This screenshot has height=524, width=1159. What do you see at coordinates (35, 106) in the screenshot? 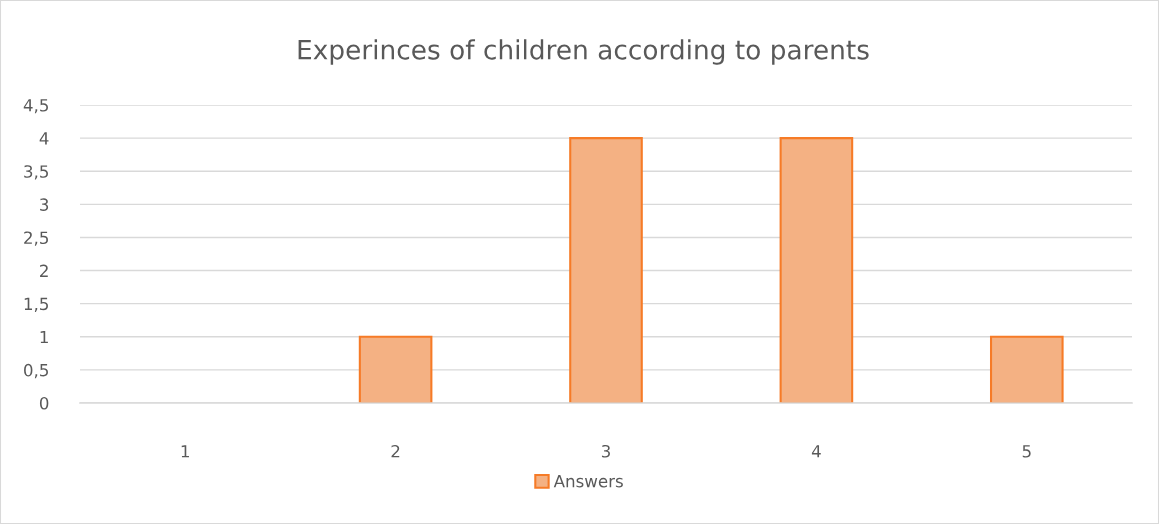
I see `y-tick-label: 4,5` at bounding box center [35, 106].